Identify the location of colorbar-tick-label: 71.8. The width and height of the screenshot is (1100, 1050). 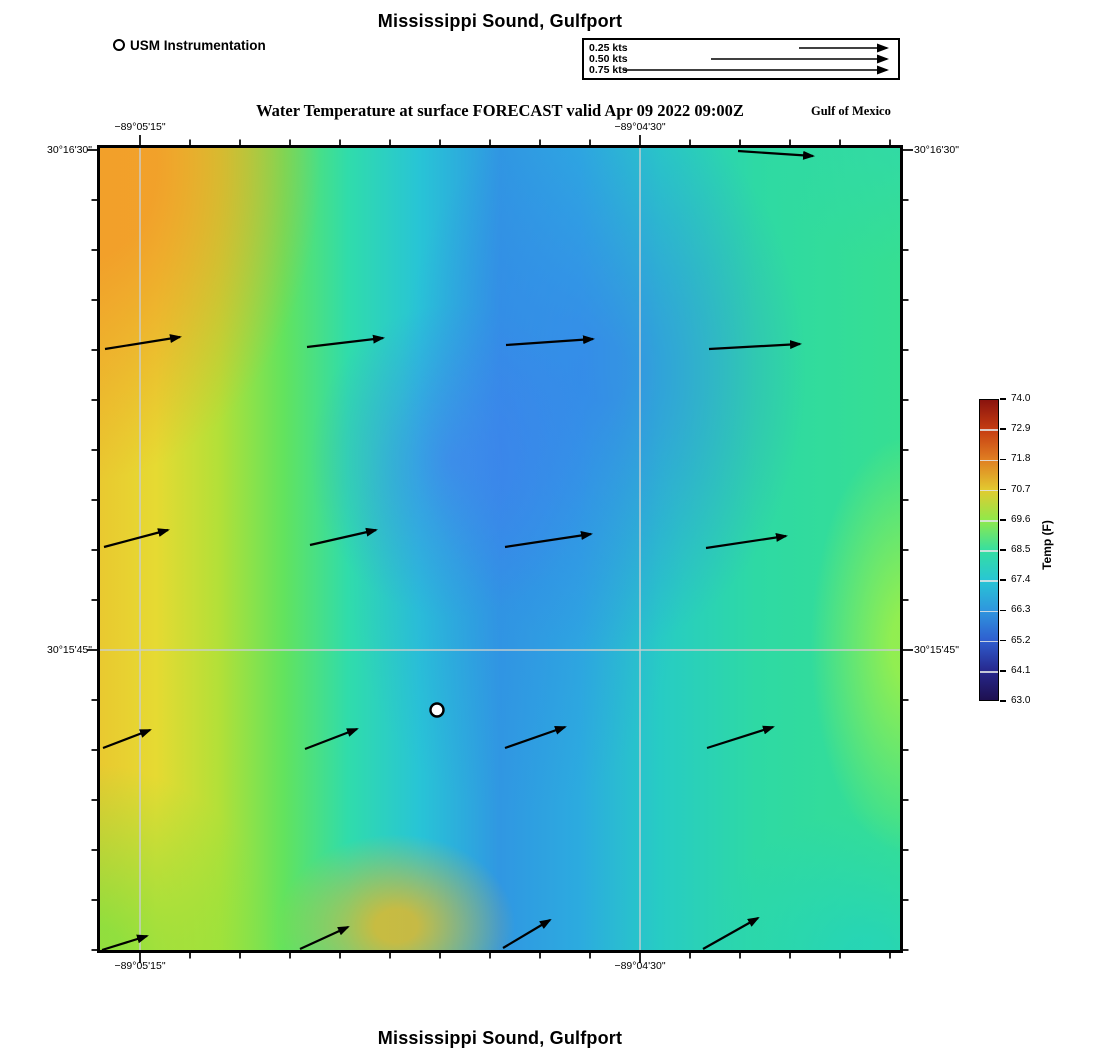
(1021, 459).